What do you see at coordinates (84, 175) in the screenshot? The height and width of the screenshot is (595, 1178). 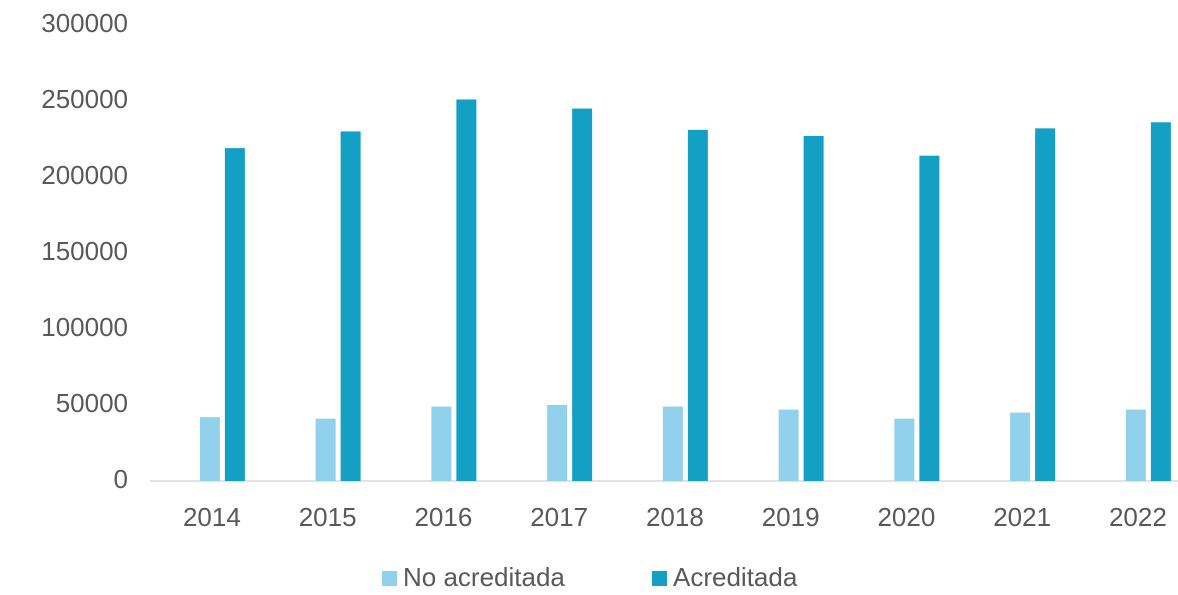 I see `y-tick-label: 200000` at bounding box center [84, 175].